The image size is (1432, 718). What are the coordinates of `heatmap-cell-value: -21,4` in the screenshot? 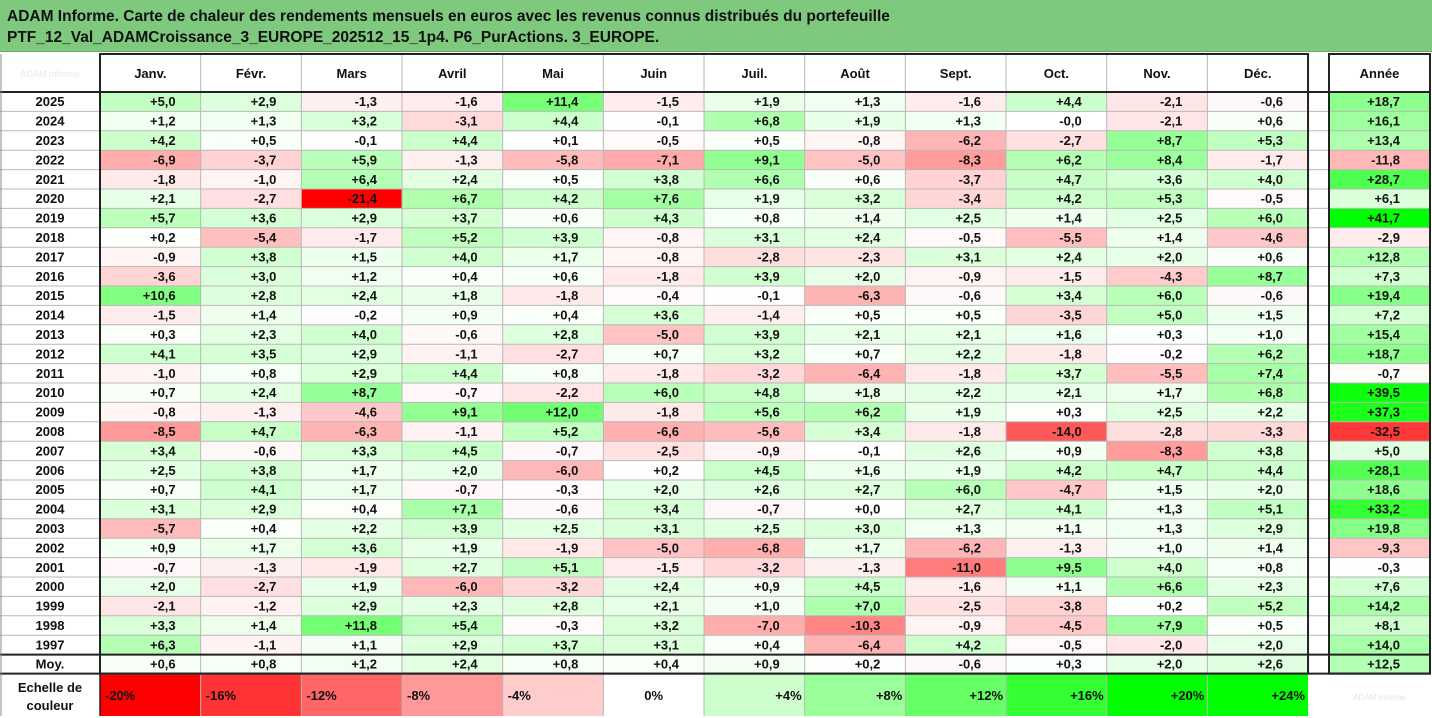 It's located at (362, 198).